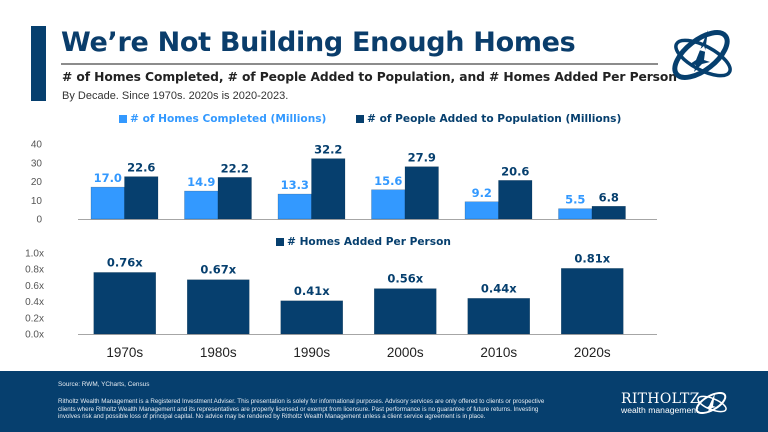 The width and height of the screenshot is (768, 432). Describe the element at coordinates (34, 270) in the screenshot. I see `bottom-y-tick-label: 0.8x` at that location.